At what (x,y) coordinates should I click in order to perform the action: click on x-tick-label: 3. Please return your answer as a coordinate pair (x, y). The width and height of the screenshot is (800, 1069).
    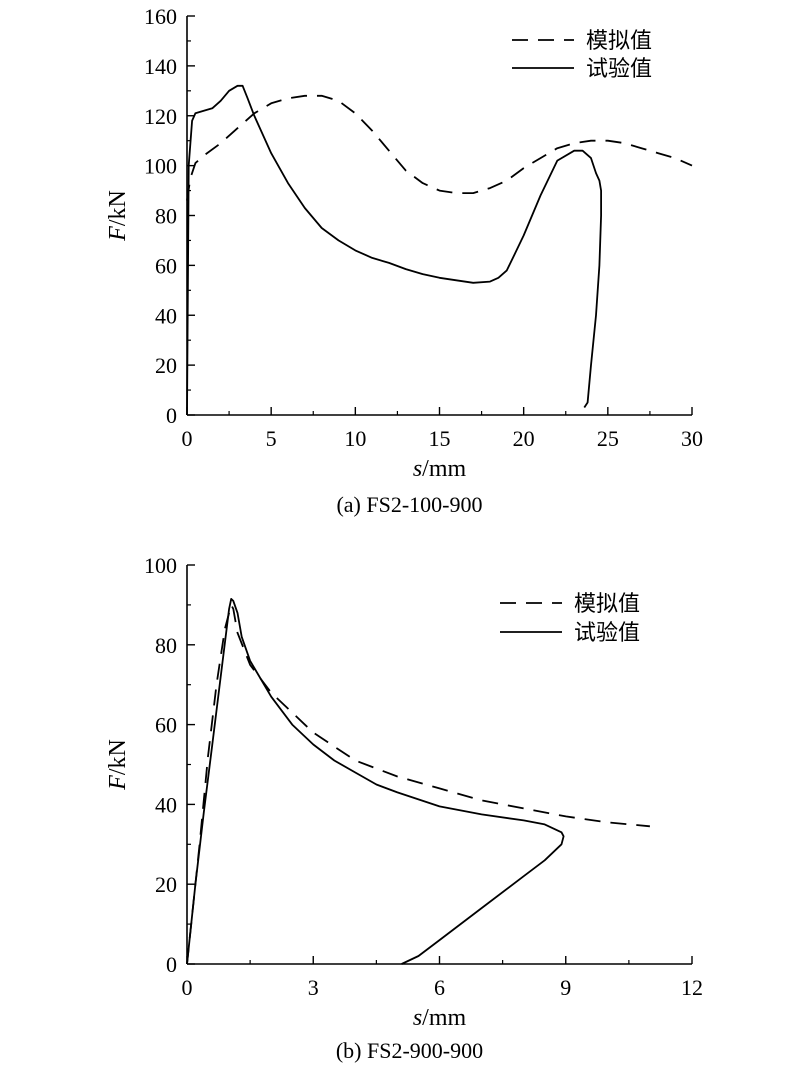
    Looking at the image, I should click on (313, 987).